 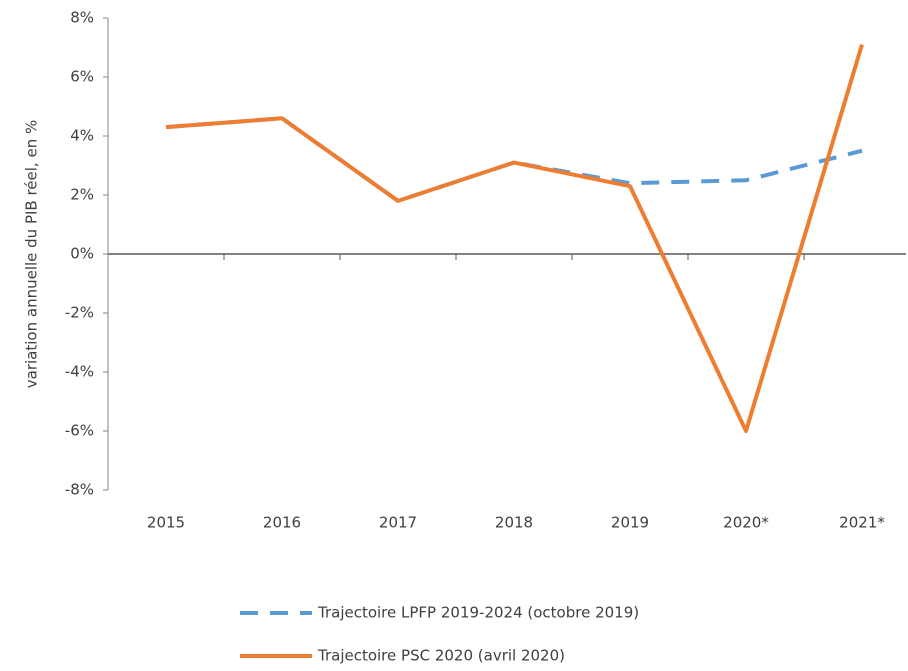 I want to click on legend-label: Trajectoire PSC 2020 (avril 2020), so click(x=441, y=656).